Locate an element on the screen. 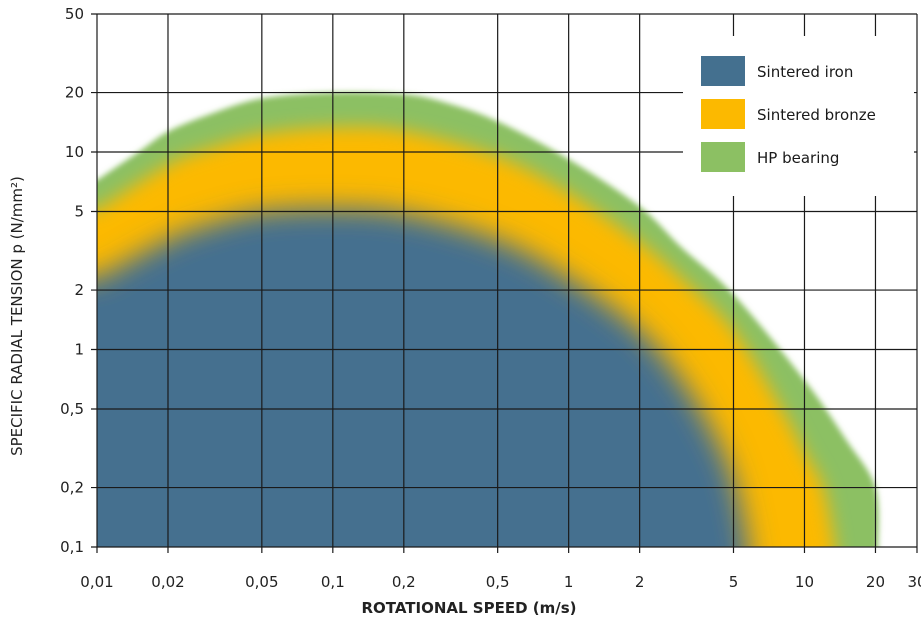 This screenshot has width=921, height=628. y-axis-ticks: 0,1 0,2 0,5 1 2 5 10 20 50 is located at coordinates (72, 280).